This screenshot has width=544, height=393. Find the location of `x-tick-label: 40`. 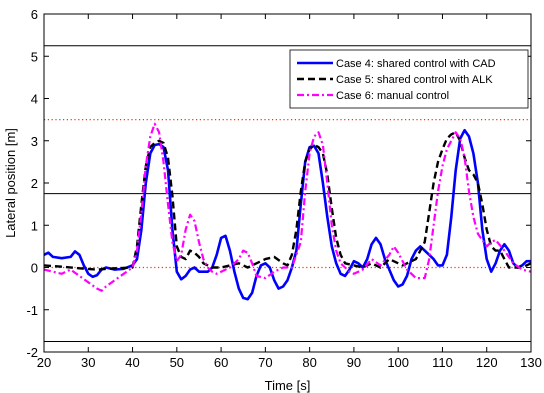

x-tick-label: 40 is located at coordinates (132, 362).